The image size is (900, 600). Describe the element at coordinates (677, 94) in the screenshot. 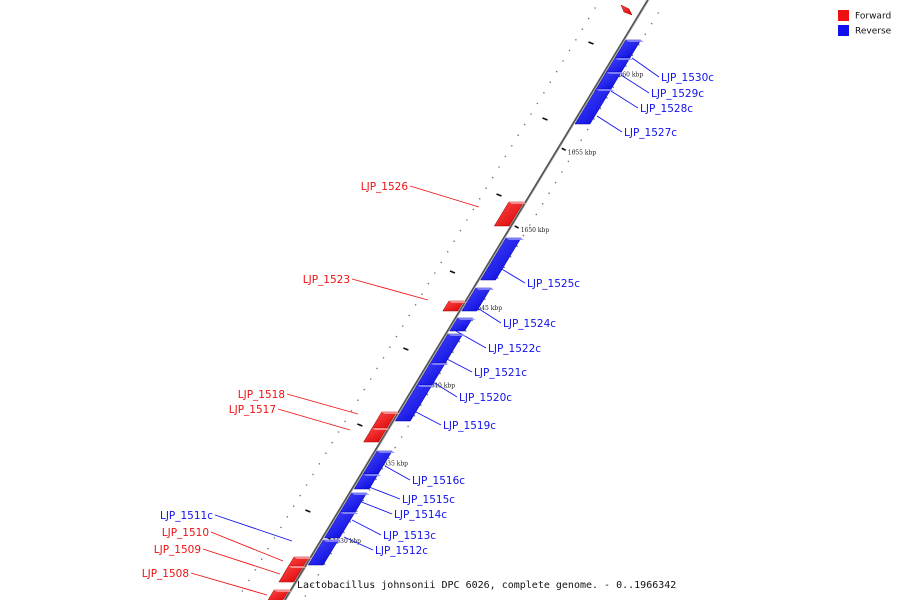

I see `gene-label-ljp-1529c: LJP_1529c` at that location.